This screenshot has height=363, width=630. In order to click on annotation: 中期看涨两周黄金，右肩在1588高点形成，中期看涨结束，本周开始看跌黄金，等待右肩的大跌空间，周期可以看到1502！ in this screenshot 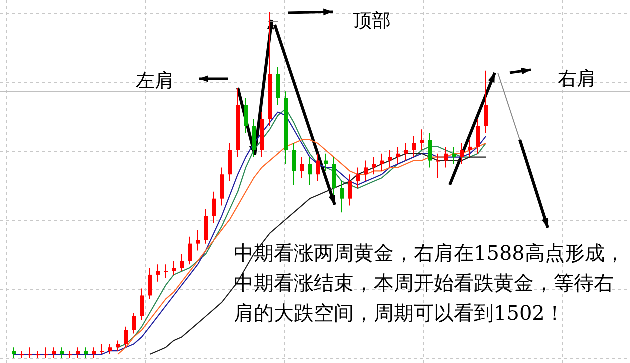, I will do `click(430, 283)`.